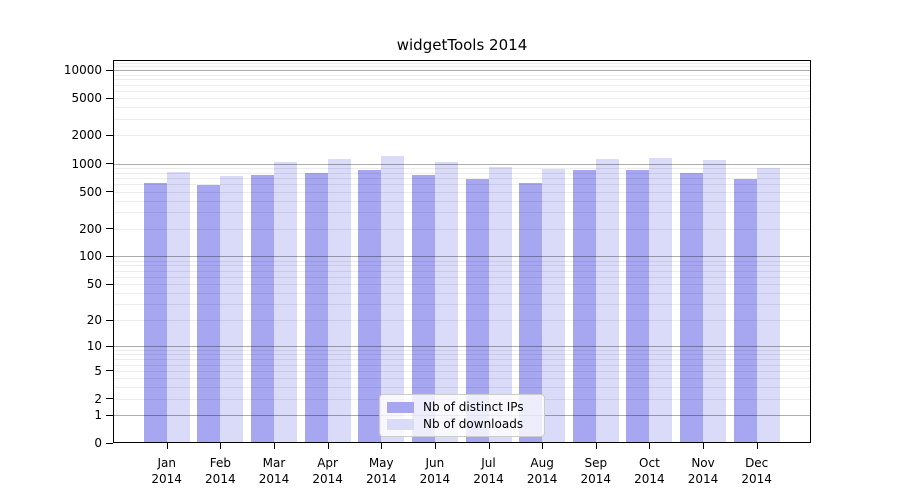  I want to click on bar-distinct-ips-sep, so click(584, 306).